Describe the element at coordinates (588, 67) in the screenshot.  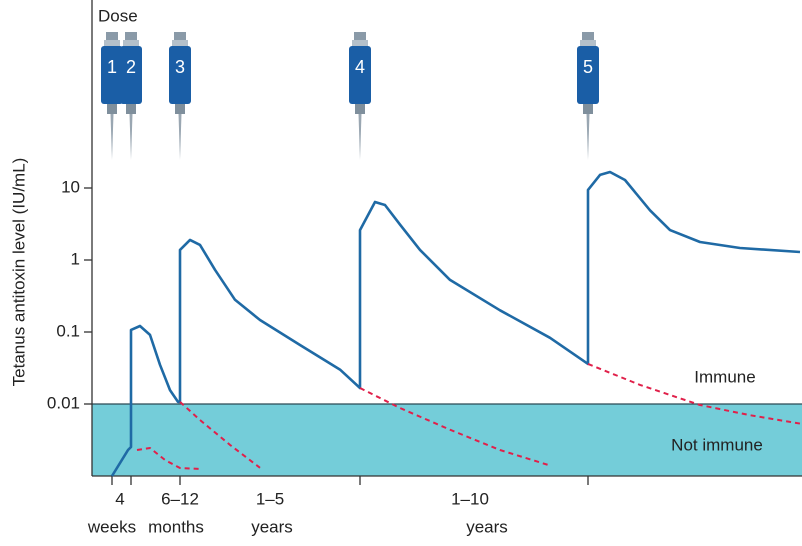
I see `dose-label: 5` at that location.